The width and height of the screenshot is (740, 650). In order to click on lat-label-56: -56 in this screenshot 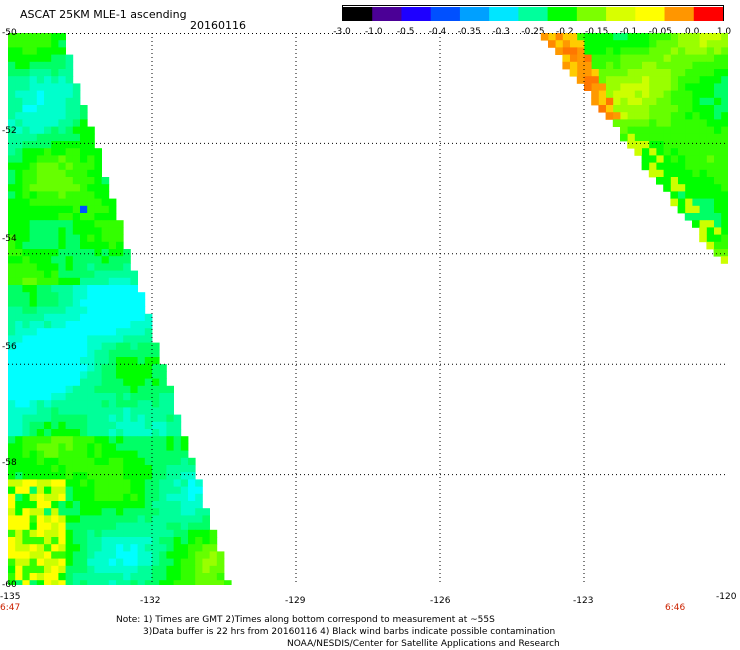, I will do `click(9, 347)`.